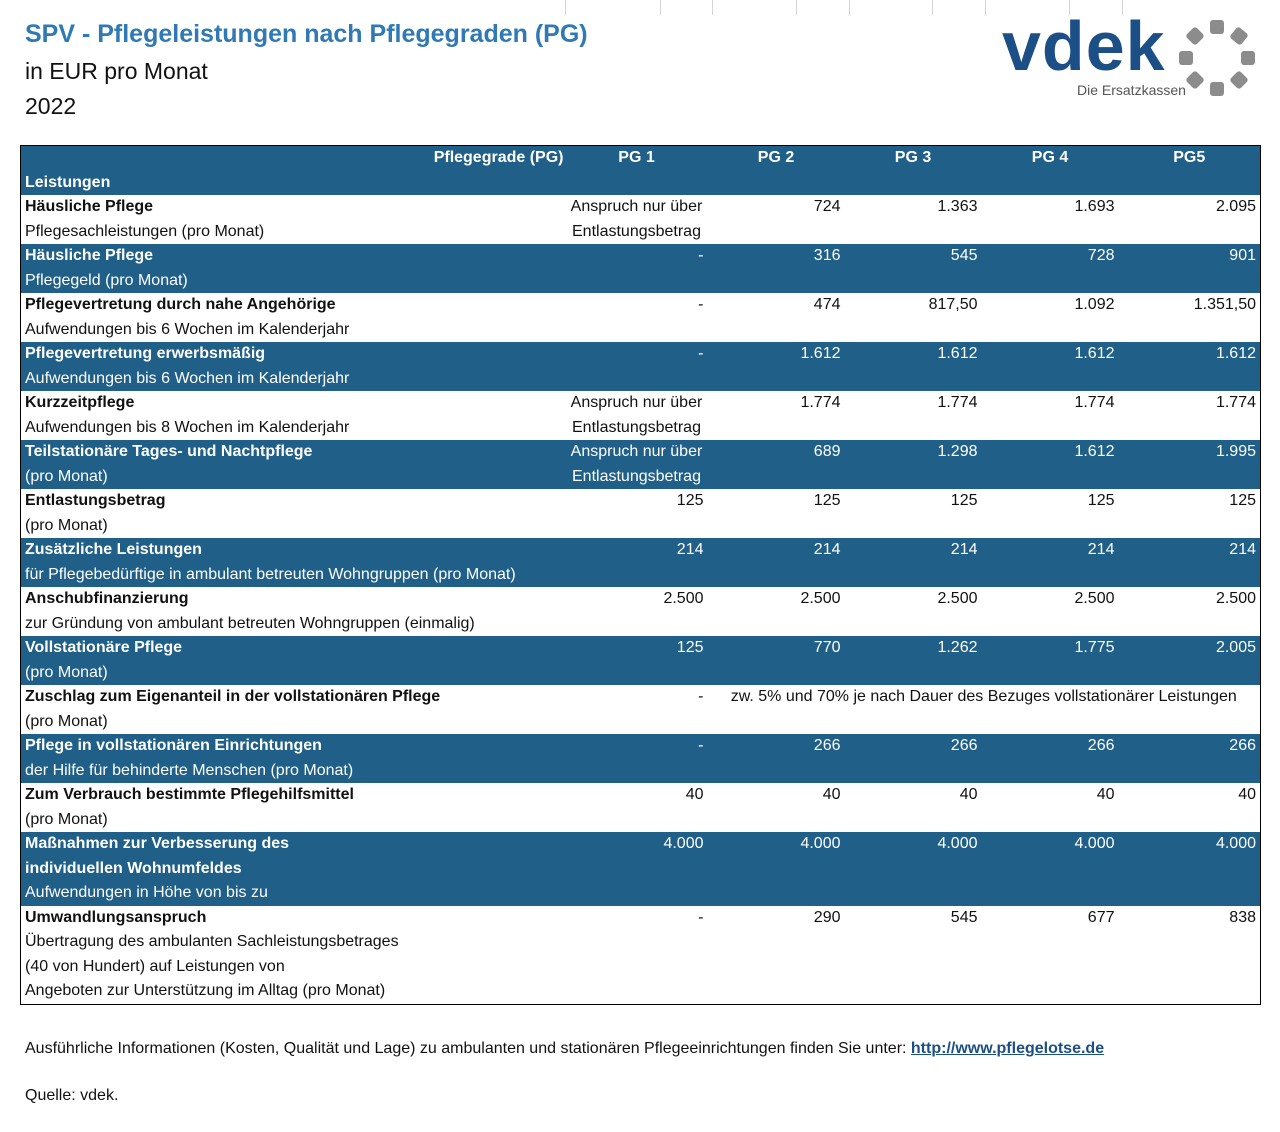 The height and width of the screenshot is (1132, 1280). What do you see at coordinates (636, 599) in the screenshot?
I see `row-pg1: 2.500` at bounding box center [636, 599].